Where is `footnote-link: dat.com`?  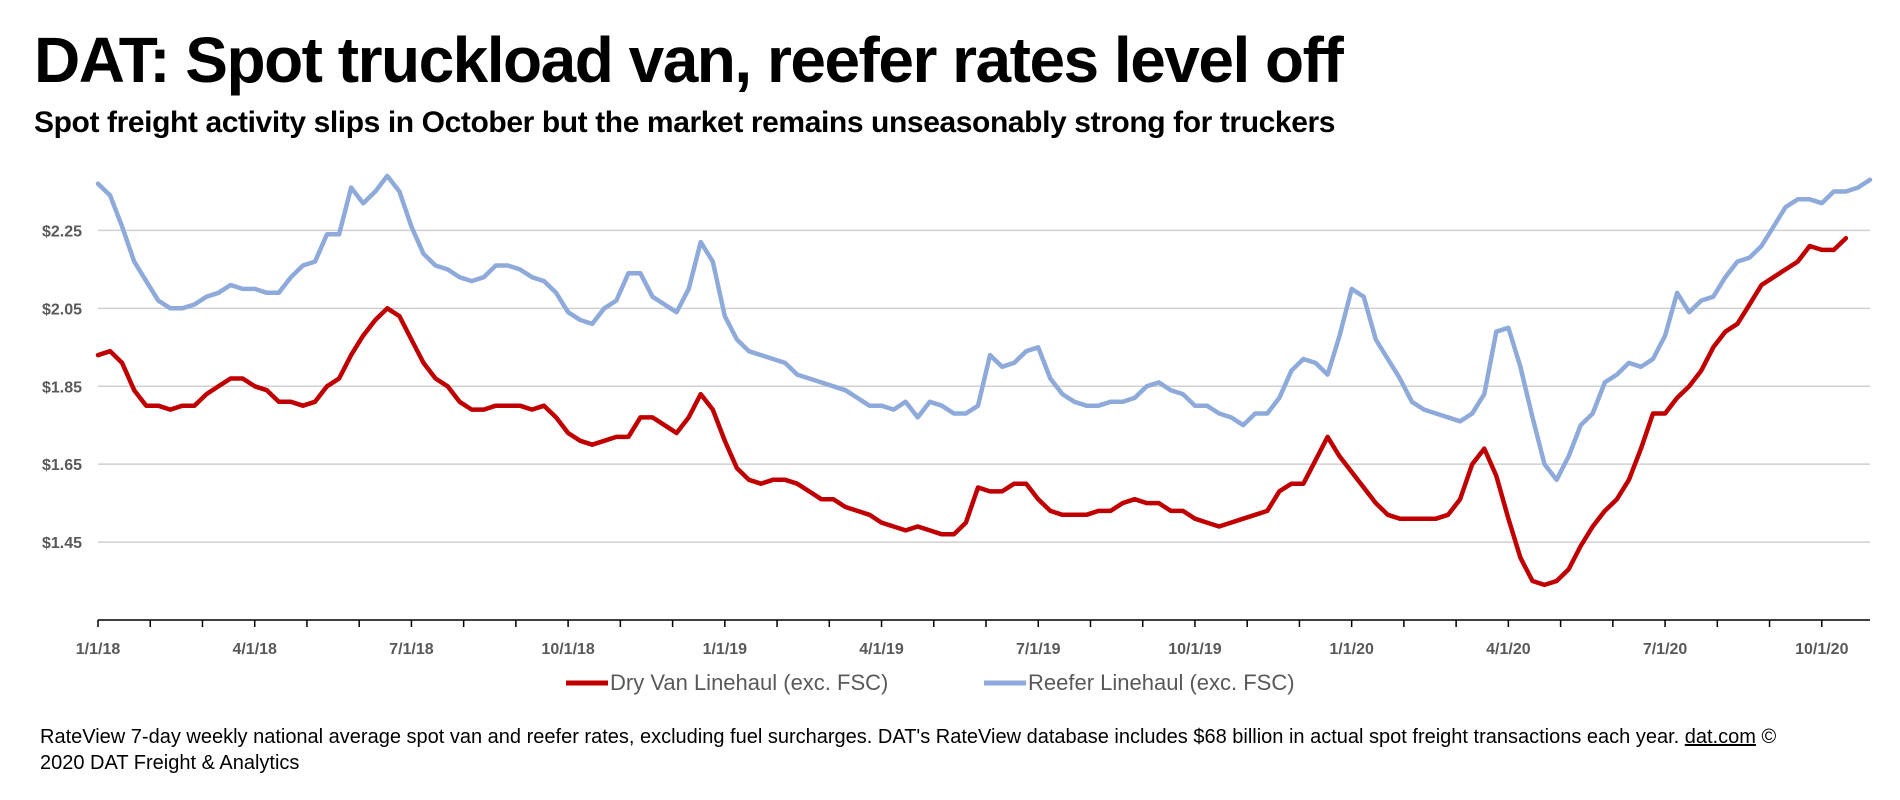
footnote-link: dat.com is located at coordinates (1720, 737).